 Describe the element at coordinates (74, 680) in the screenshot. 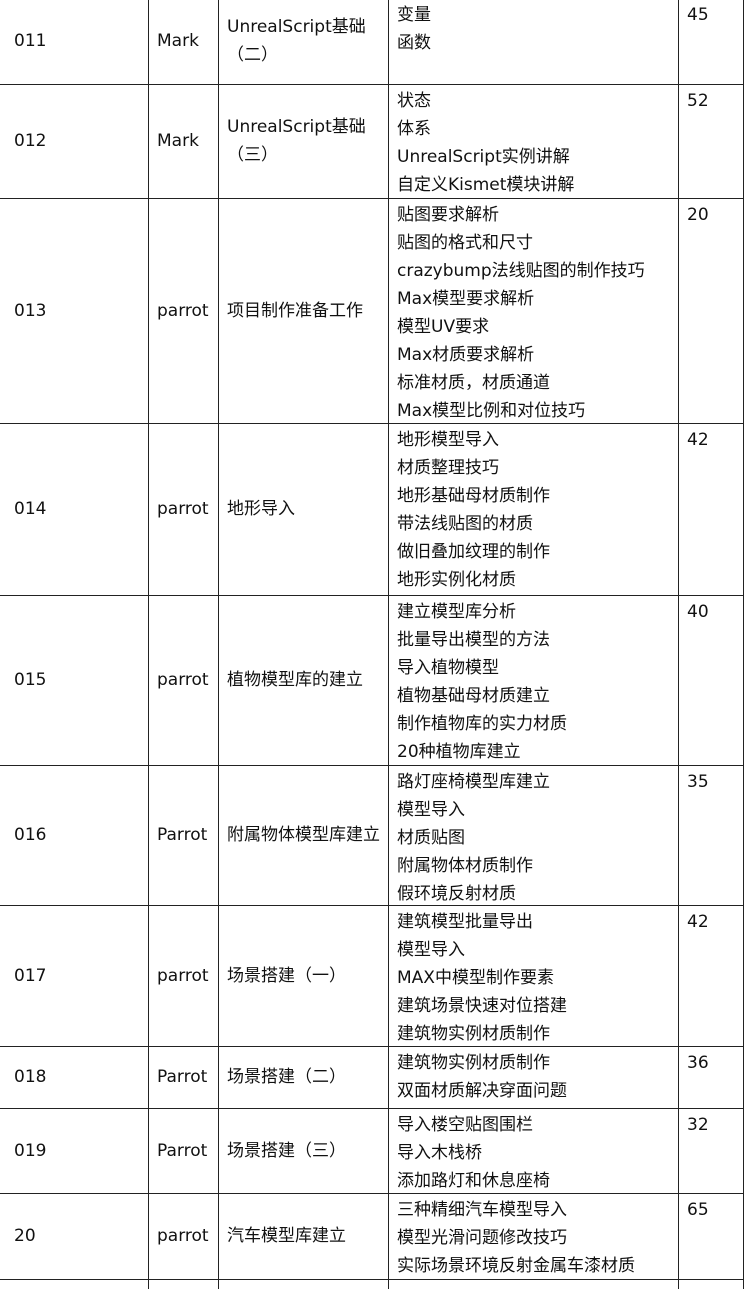

I see `lesson-number-cell: 015` at that location.